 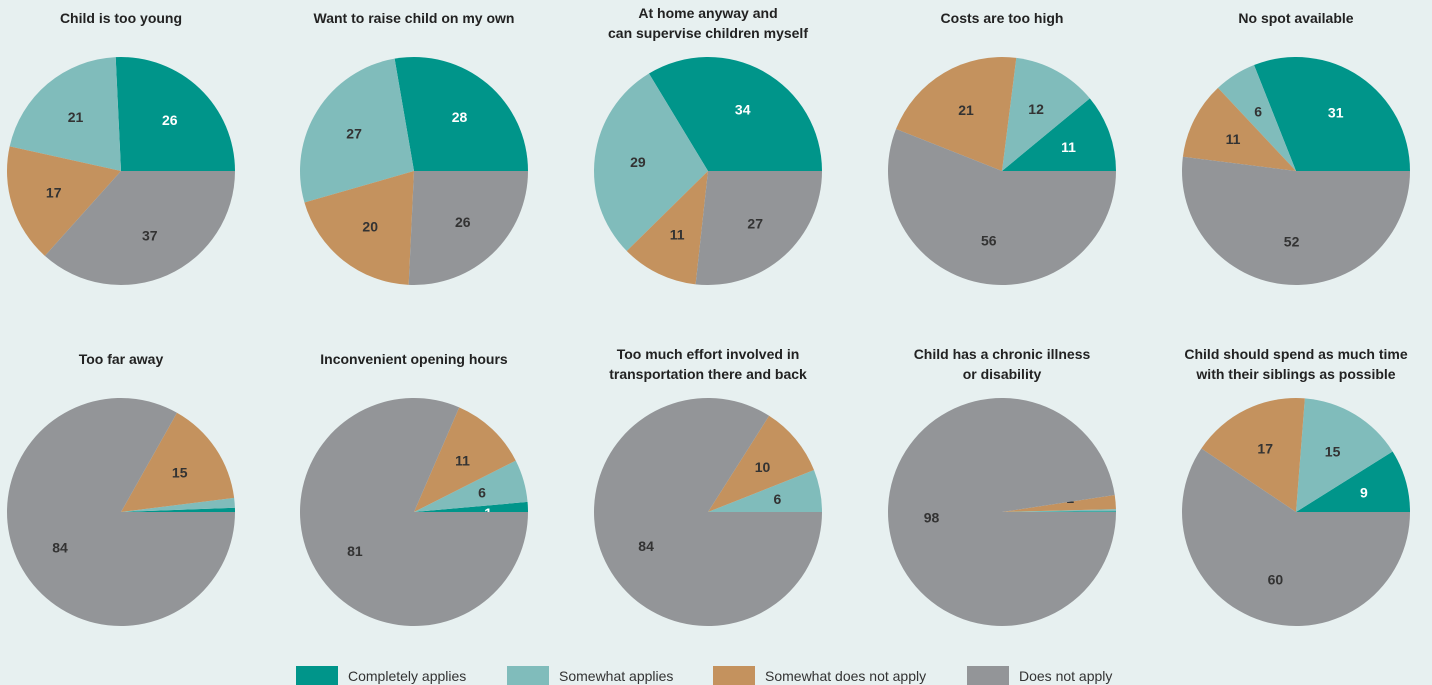 I want to click on slice-label: 12, so click(x=1036, y=109).